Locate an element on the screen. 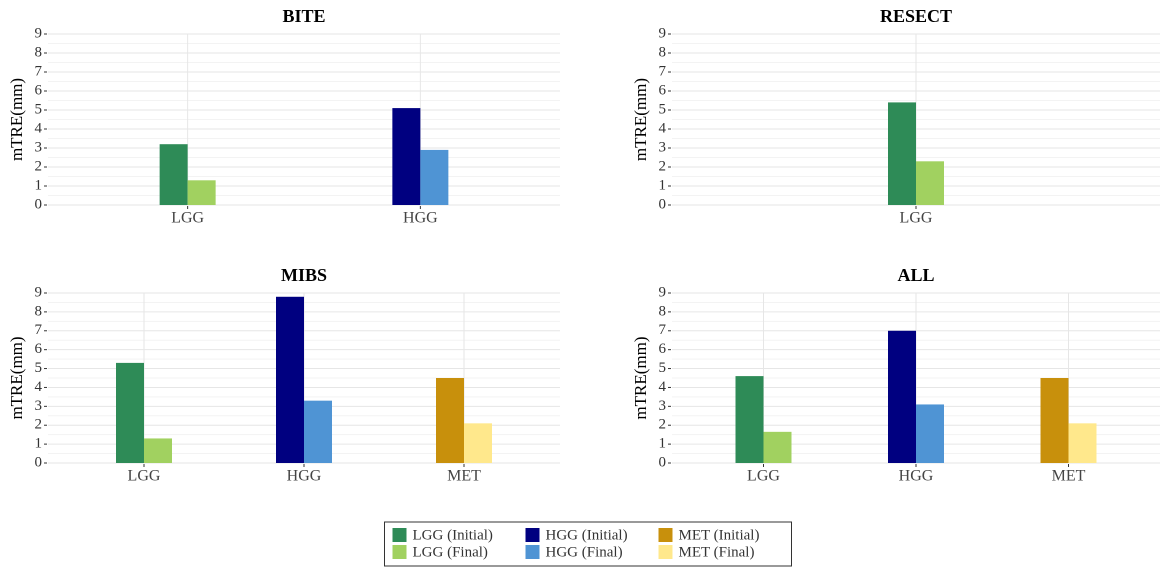 This screenshot has width=1176, height=570. legend-label: HGG (Final) is located at coordinates (584, 552).